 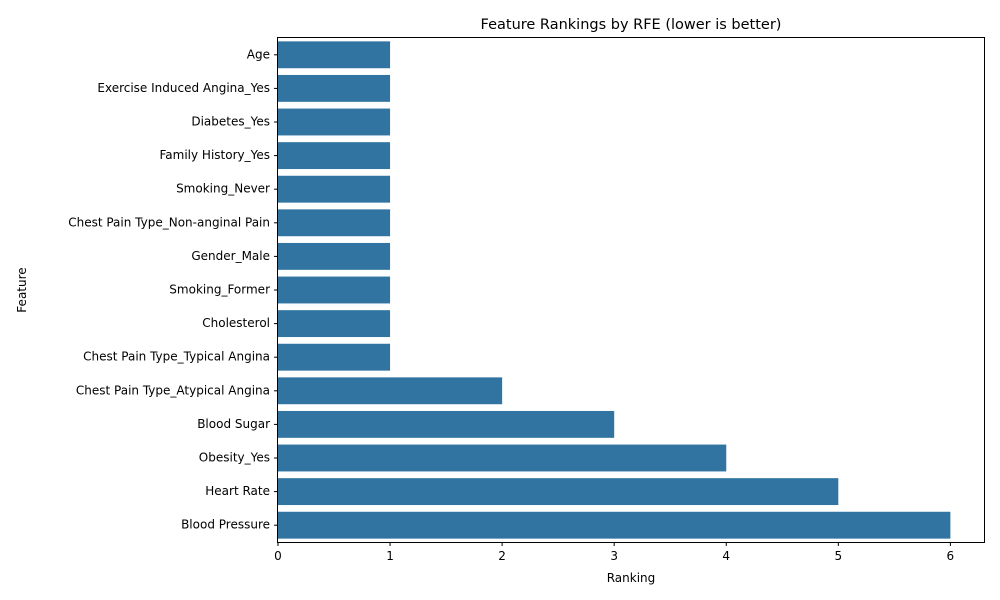 I want to click on bar-chest-pain-type-atypical-angina, so click(x=390, y=391).